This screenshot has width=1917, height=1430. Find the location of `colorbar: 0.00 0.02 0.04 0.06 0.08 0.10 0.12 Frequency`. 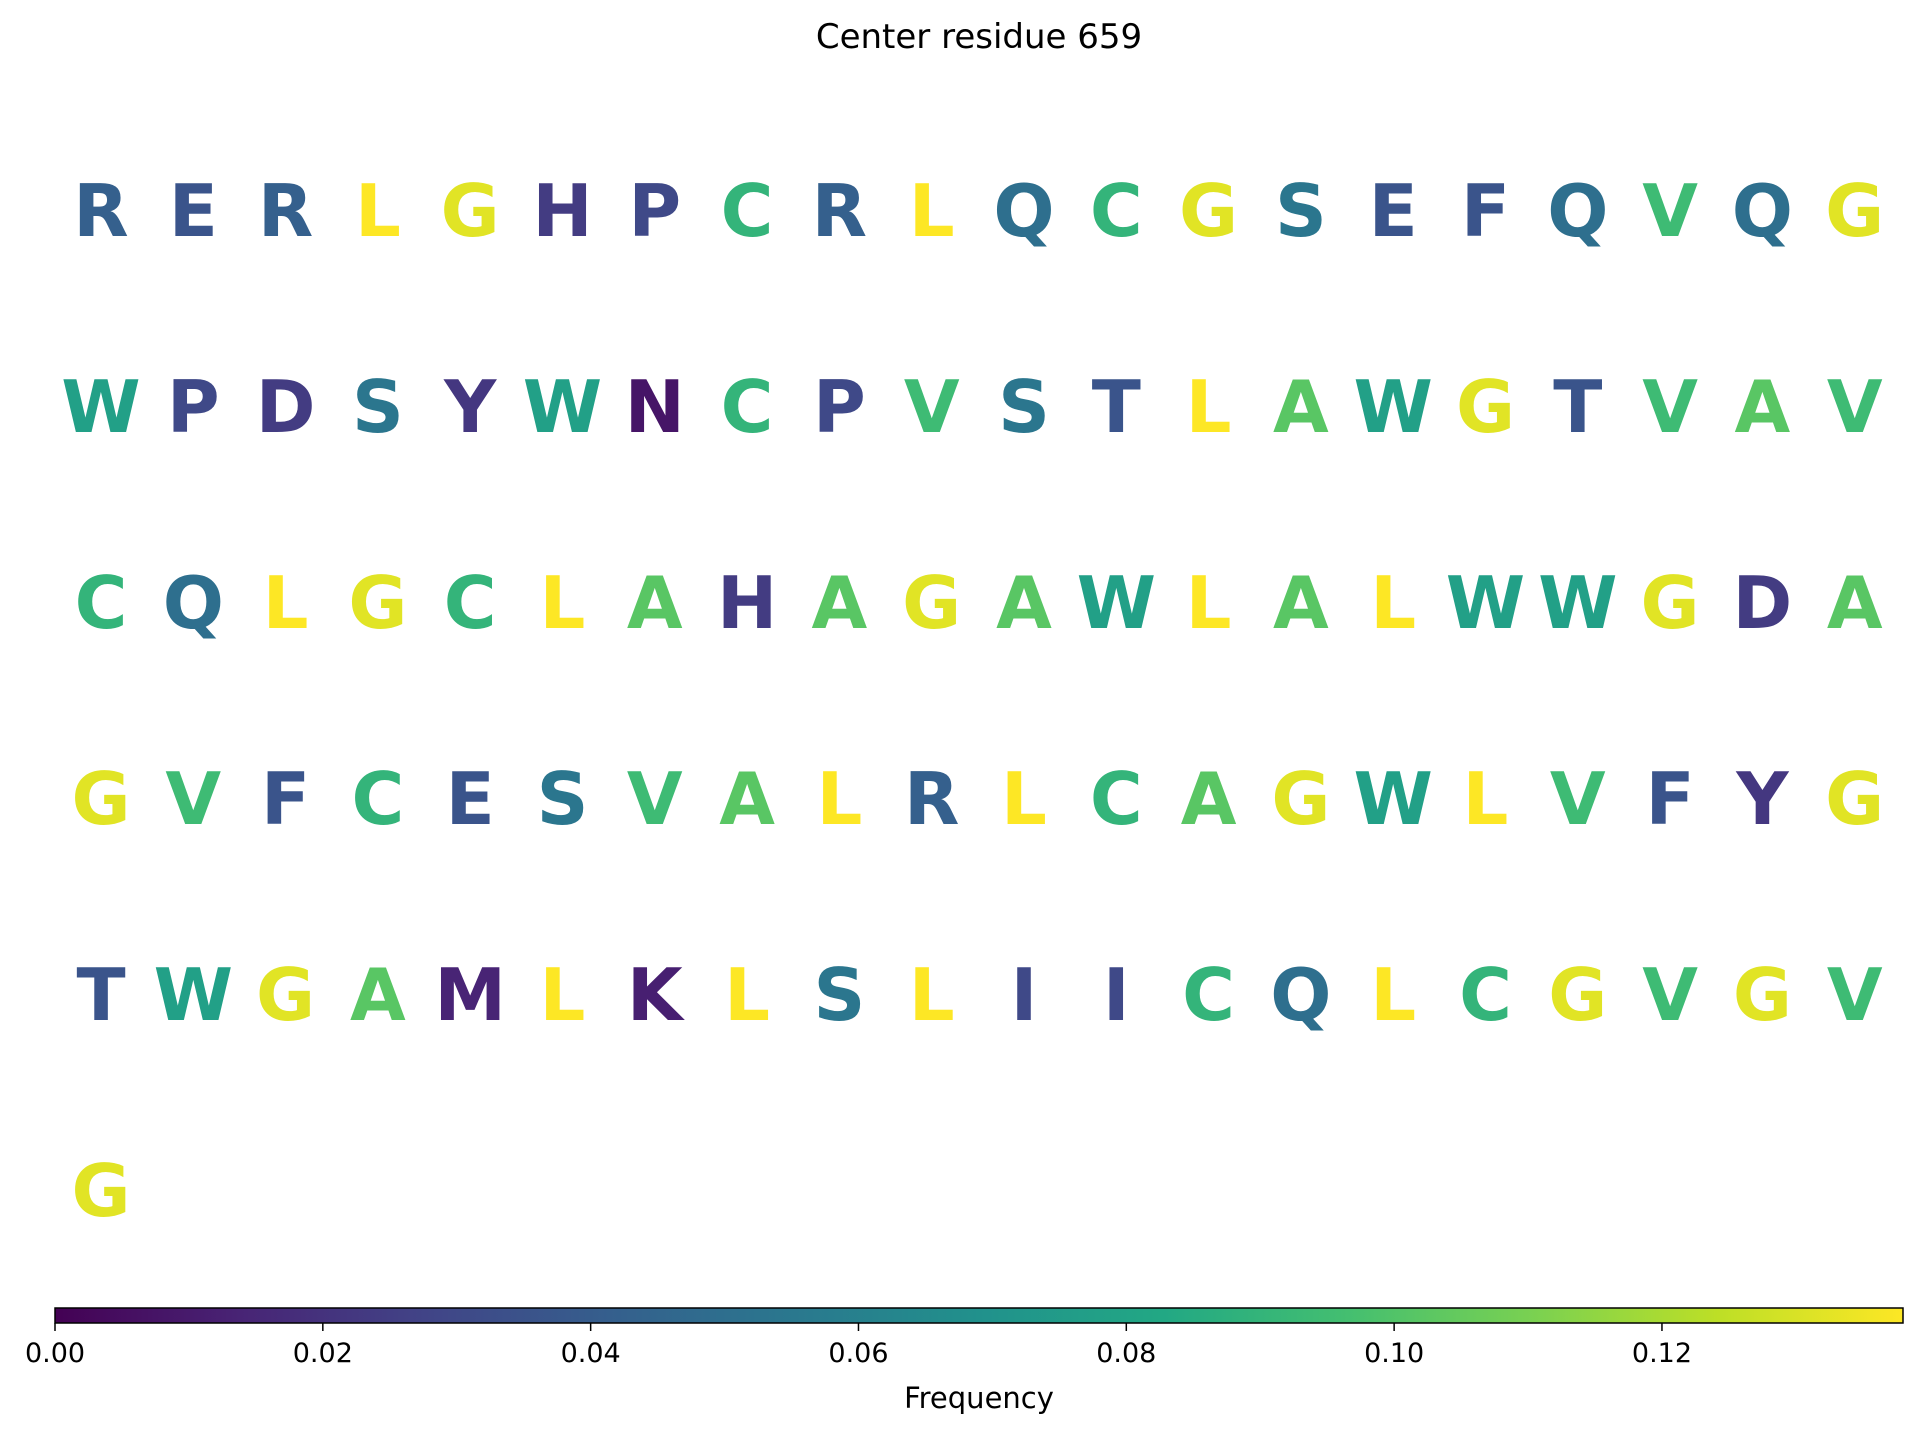

colorbar: 0.00 0.02 0.04 0.06 0.08 0.10 0.12 Frequency is located at coordinates (964, 1361).